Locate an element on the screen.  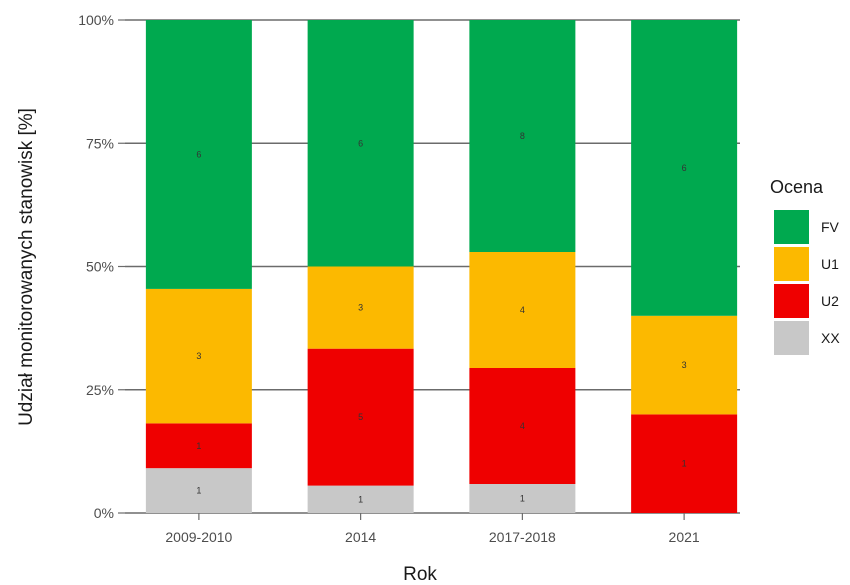
data-label: 8 is located at coordinates (522, 136).